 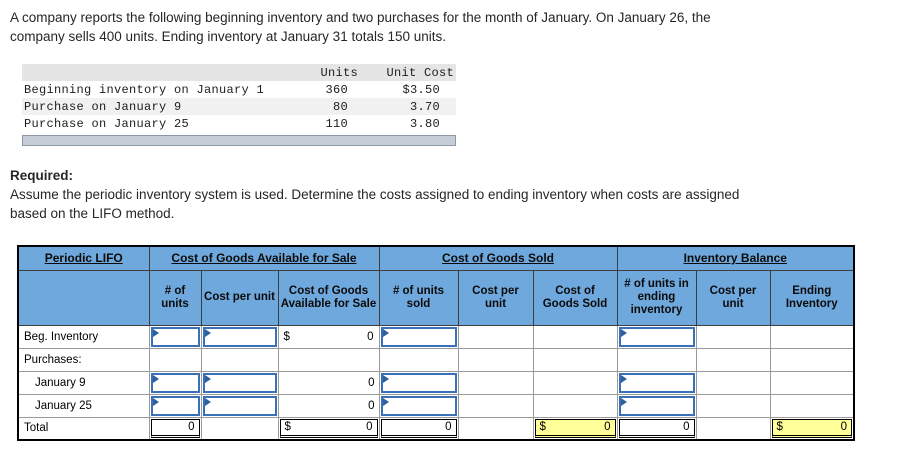 What do you see at coordinates (239, 123) in the screenshot?
I see `table-row: Purchase on January 25 110 3.80` at bounding box center [239, 123].